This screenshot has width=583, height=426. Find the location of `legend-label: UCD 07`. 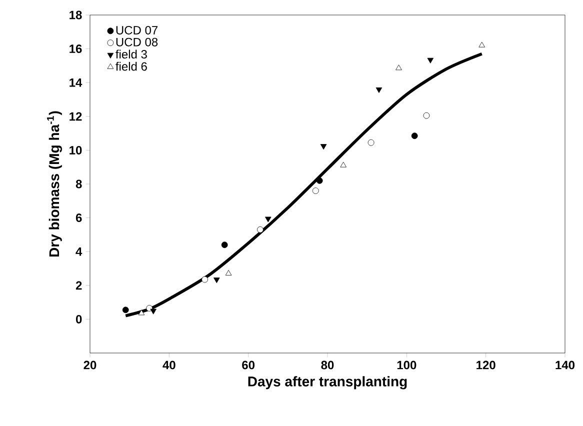

legend-label: UCD 07 is located at coordinates (137, 30).